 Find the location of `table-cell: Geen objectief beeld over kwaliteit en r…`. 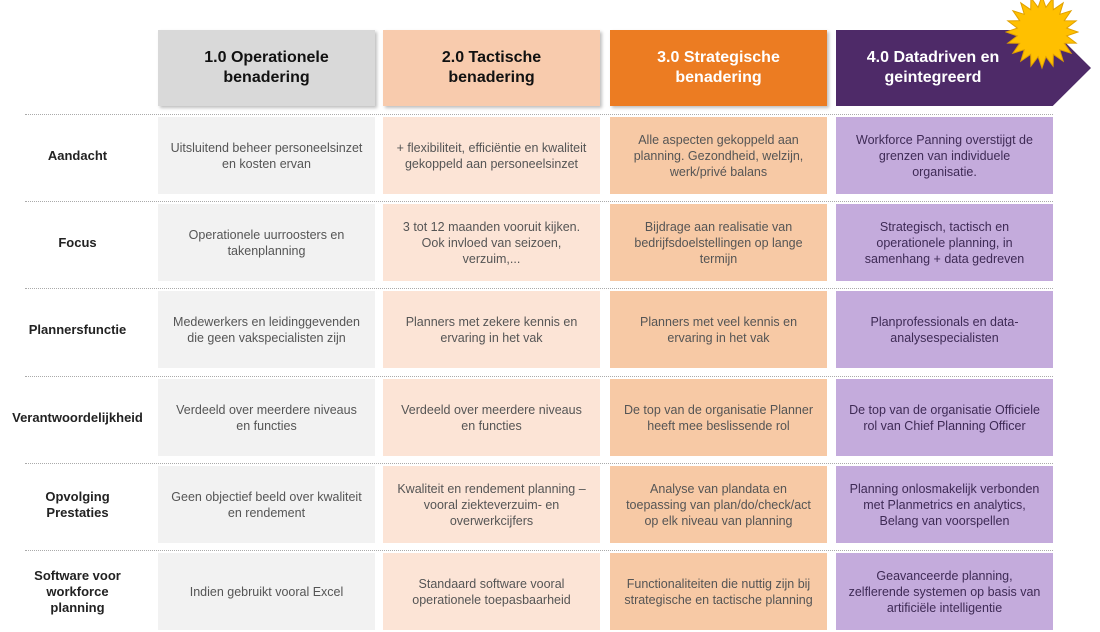

table-cell: Geen objectief beeld over kwaliteit en r… is located at coordinates (266, 504).